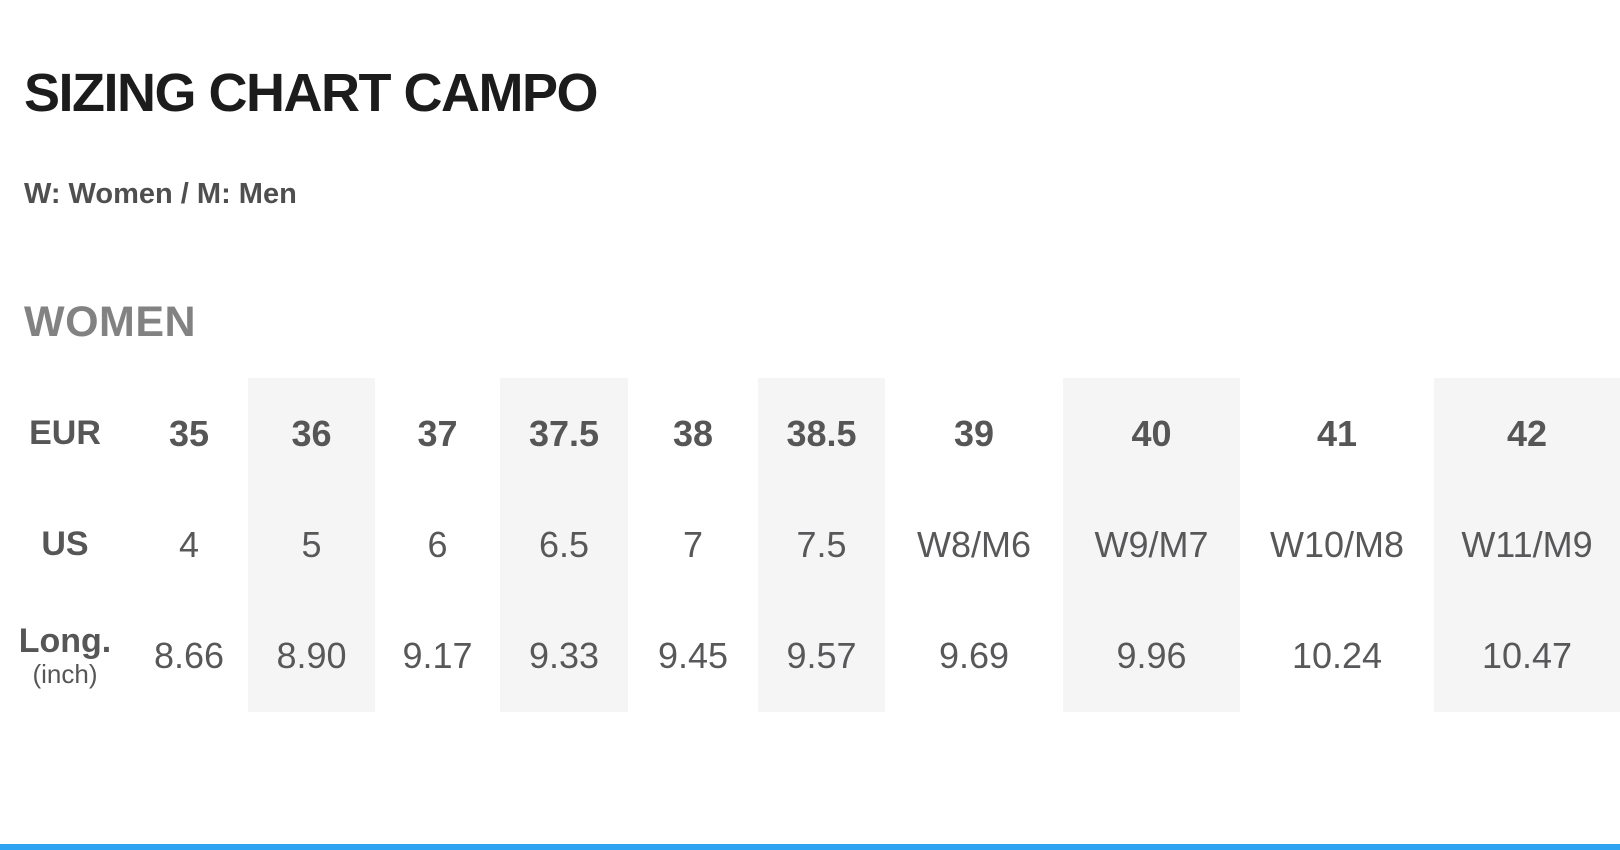  I want to click on eur-size-cell: 42, so click(1527, 434).